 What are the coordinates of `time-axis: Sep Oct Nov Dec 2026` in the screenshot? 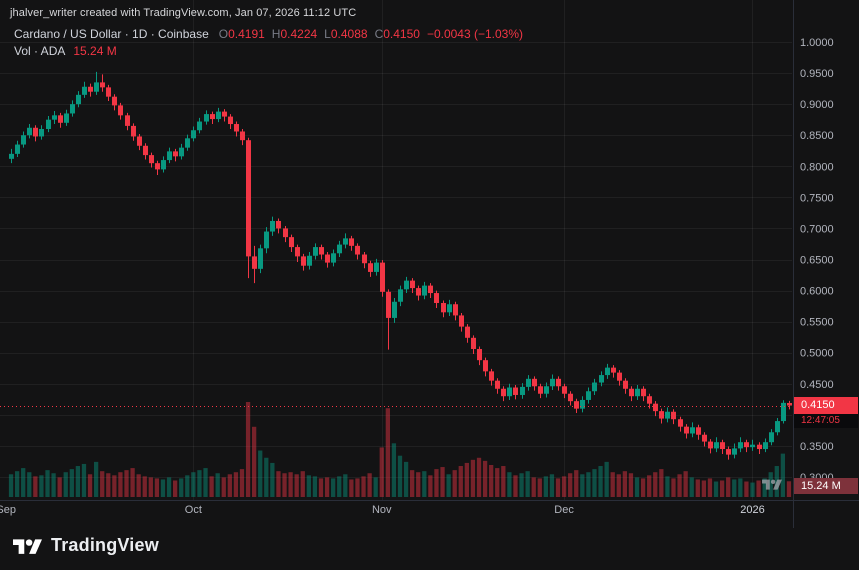 It's located at (382, 510).